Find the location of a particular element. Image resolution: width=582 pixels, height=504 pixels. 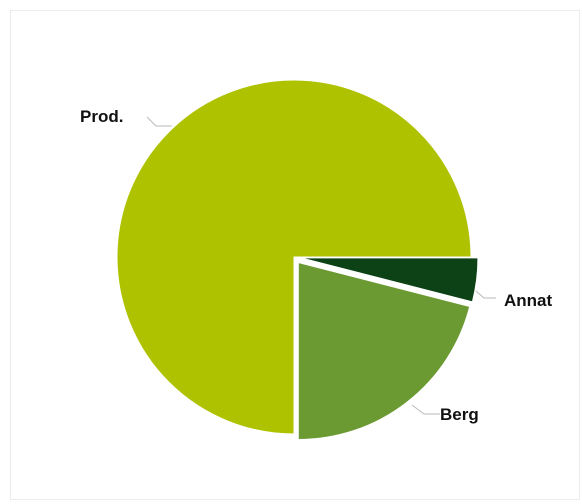

slice-label-prod: Prod. is located at coordinates (101, 116).